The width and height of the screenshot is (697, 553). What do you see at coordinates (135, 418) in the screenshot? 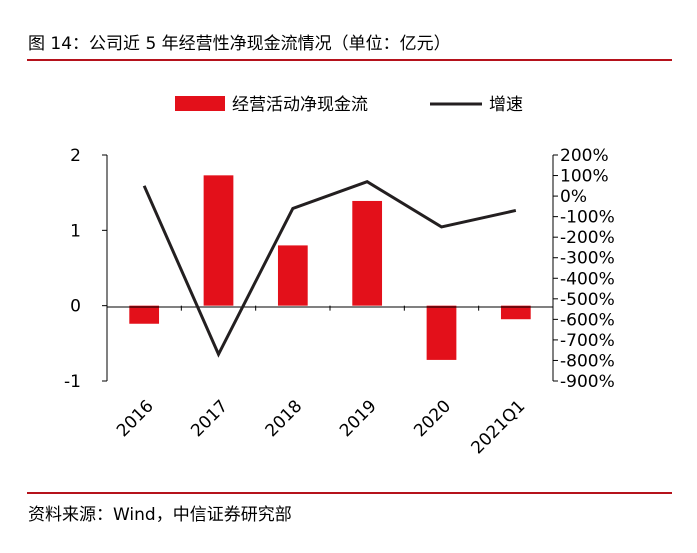
I see `x-axis-label-2016: 2016` at bounding box center [135, 418].